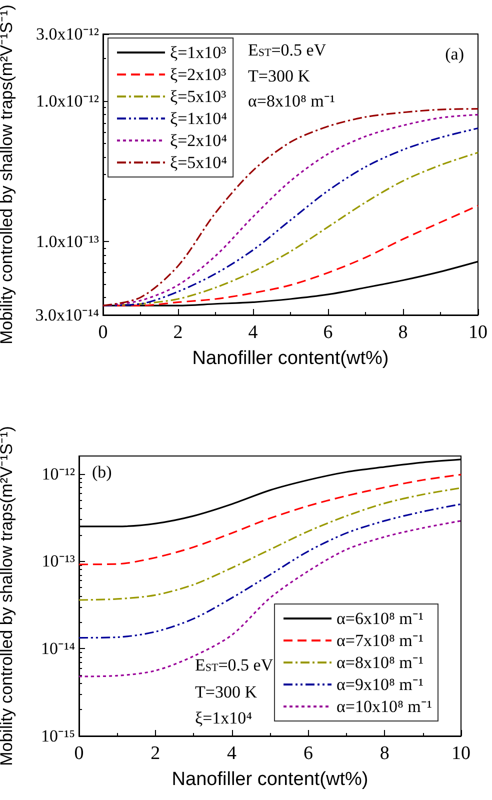  Describe the element at coordinates (198, 96) in the screenshot. I see `legend-label: ξ=5x10³` at that location.